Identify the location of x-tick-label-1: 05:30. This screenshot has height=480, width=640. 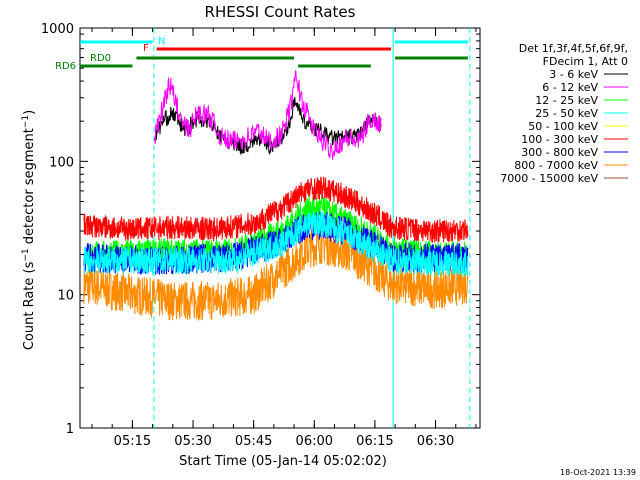
(192, 441).